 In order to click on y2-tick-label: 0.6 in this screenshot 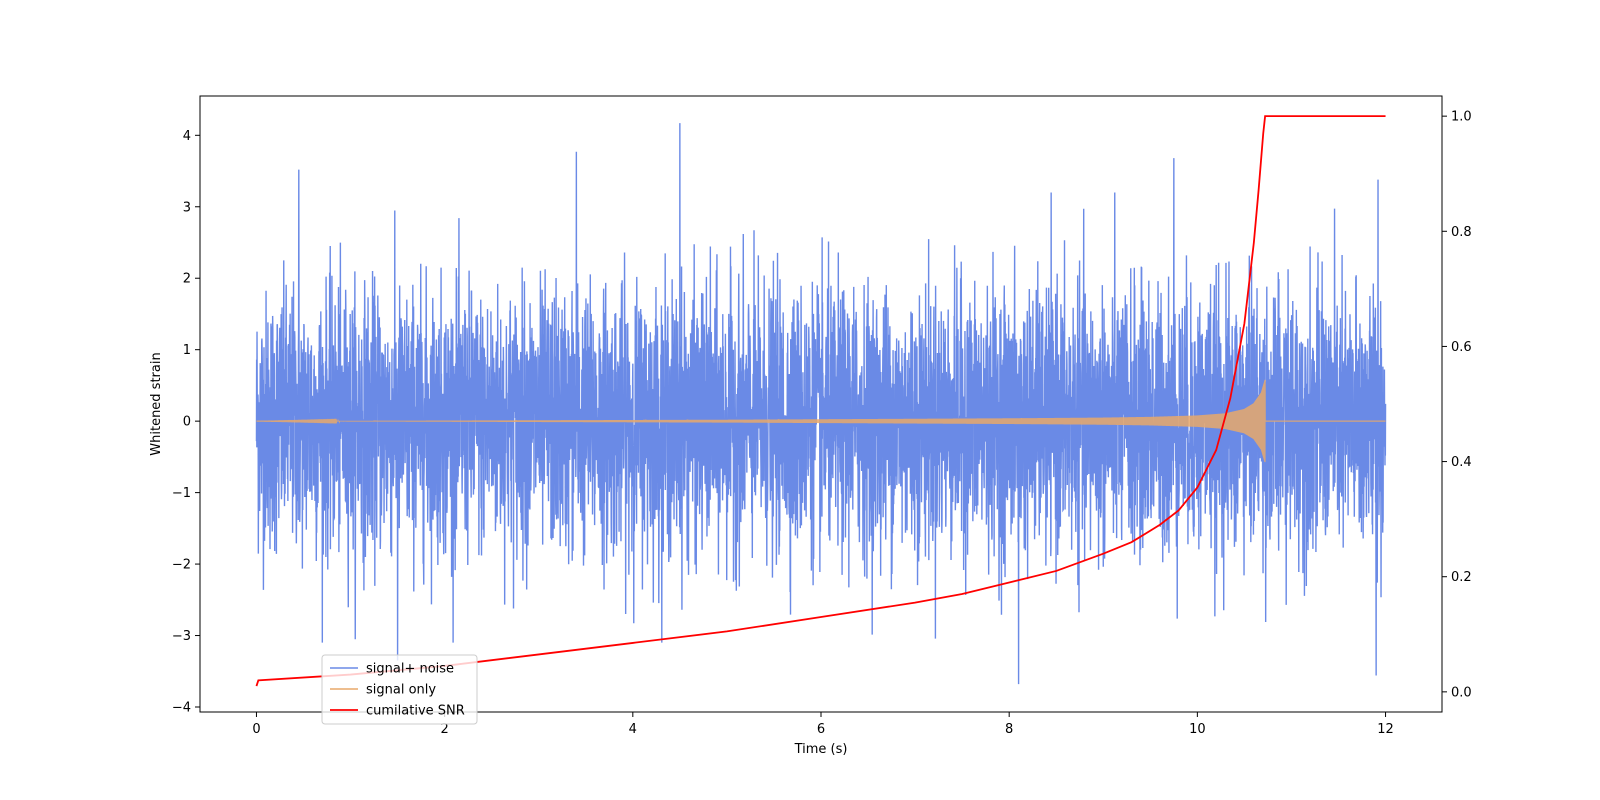, I will do `click(1461, 347)`.